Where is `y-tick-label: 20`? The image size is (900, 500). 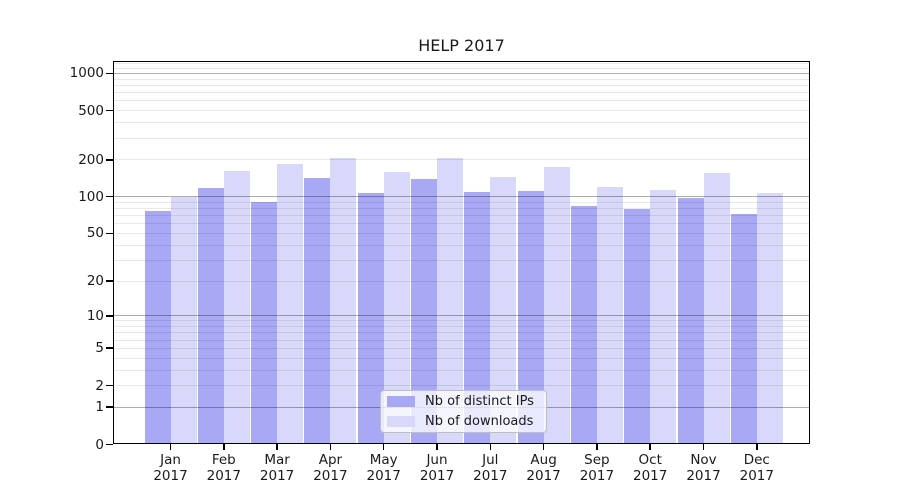
y-tick-label: 20 is located at coordinates (95, 281).